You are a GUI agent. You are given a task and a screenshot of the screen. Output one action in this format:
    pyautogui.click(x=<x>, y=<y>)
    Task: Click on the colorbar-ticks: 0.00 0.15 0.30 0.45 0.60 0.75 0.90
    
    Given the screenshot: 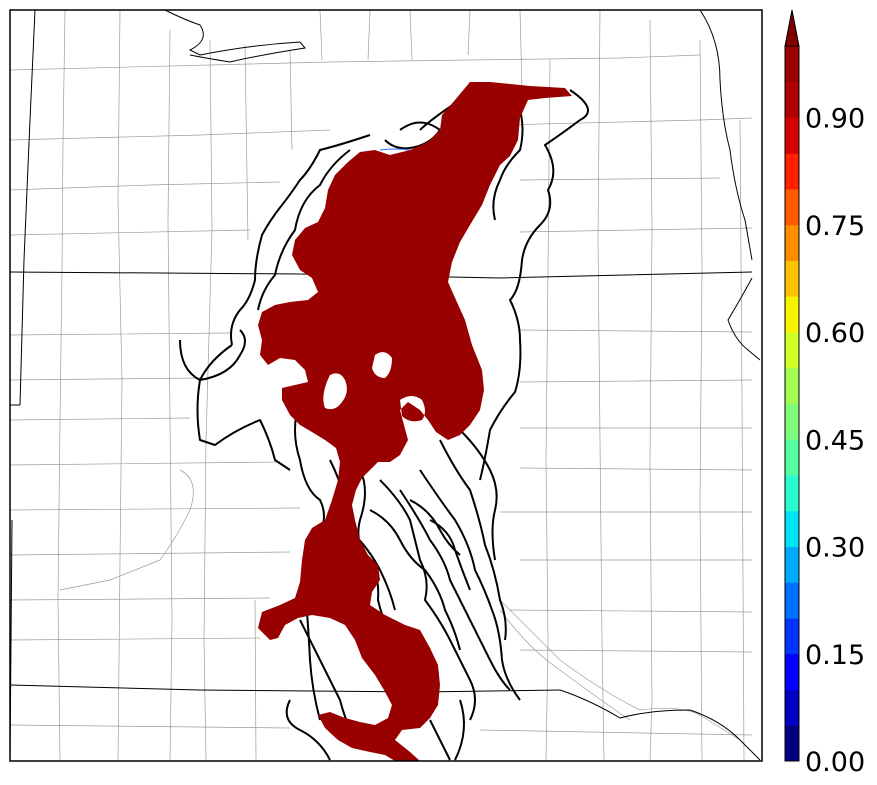 What is the action you would take?
    pyautogui.click(x=835, y=441)
    